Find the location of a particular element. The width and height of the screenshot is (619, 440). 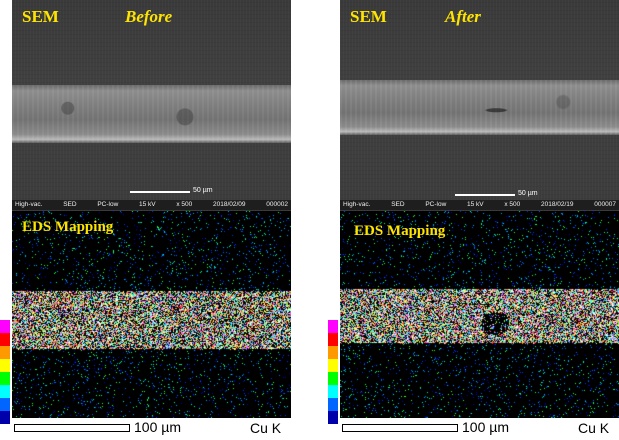

color-legend-before is located at coordinates (5, 372).